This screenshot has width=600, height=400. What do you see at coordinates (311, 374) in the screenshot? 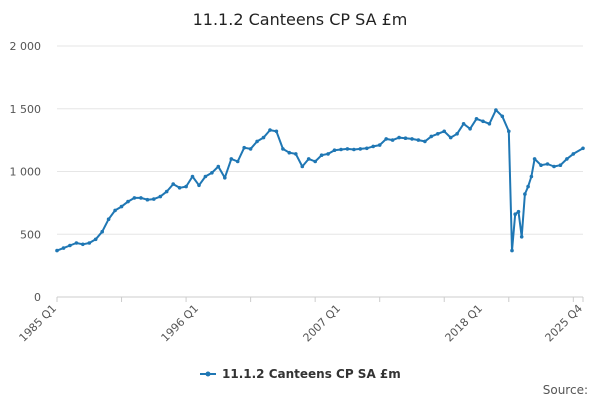
I see `legend-label: 11.1.2 Canteens CP SA £m` at bounding box center [311, 374].